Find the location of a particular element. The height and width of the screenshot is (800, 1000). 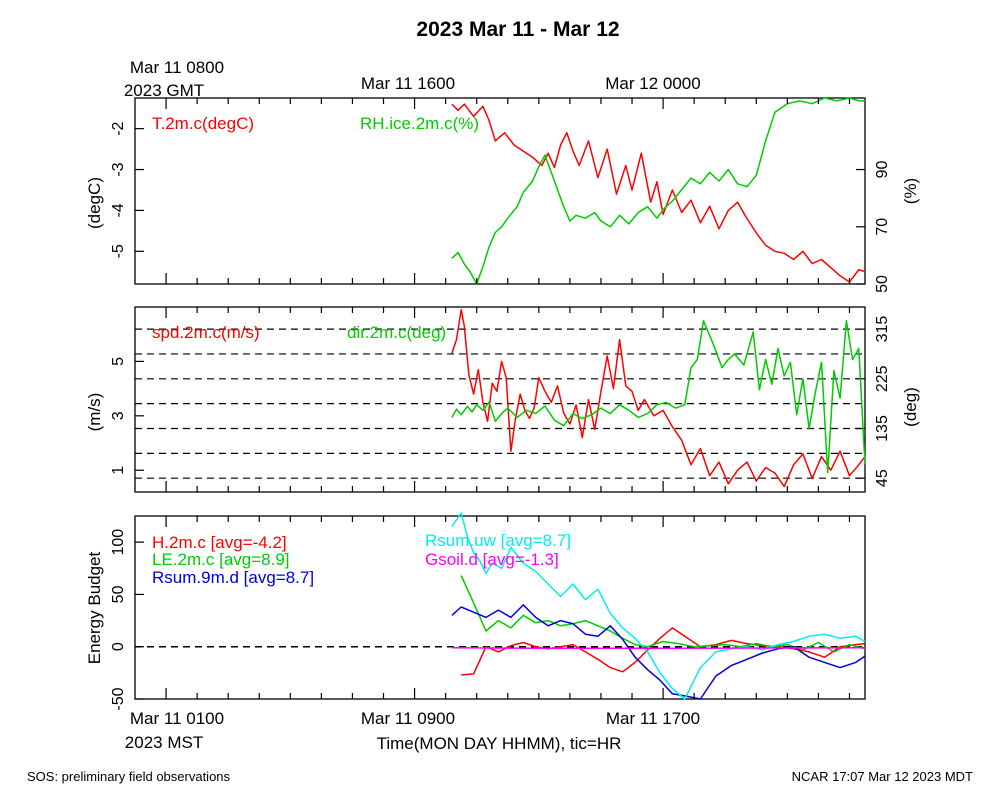

footer-right-stamp: NCAR 17:07 Mar 12 2023 MDT is located at coordinates (882, 776).